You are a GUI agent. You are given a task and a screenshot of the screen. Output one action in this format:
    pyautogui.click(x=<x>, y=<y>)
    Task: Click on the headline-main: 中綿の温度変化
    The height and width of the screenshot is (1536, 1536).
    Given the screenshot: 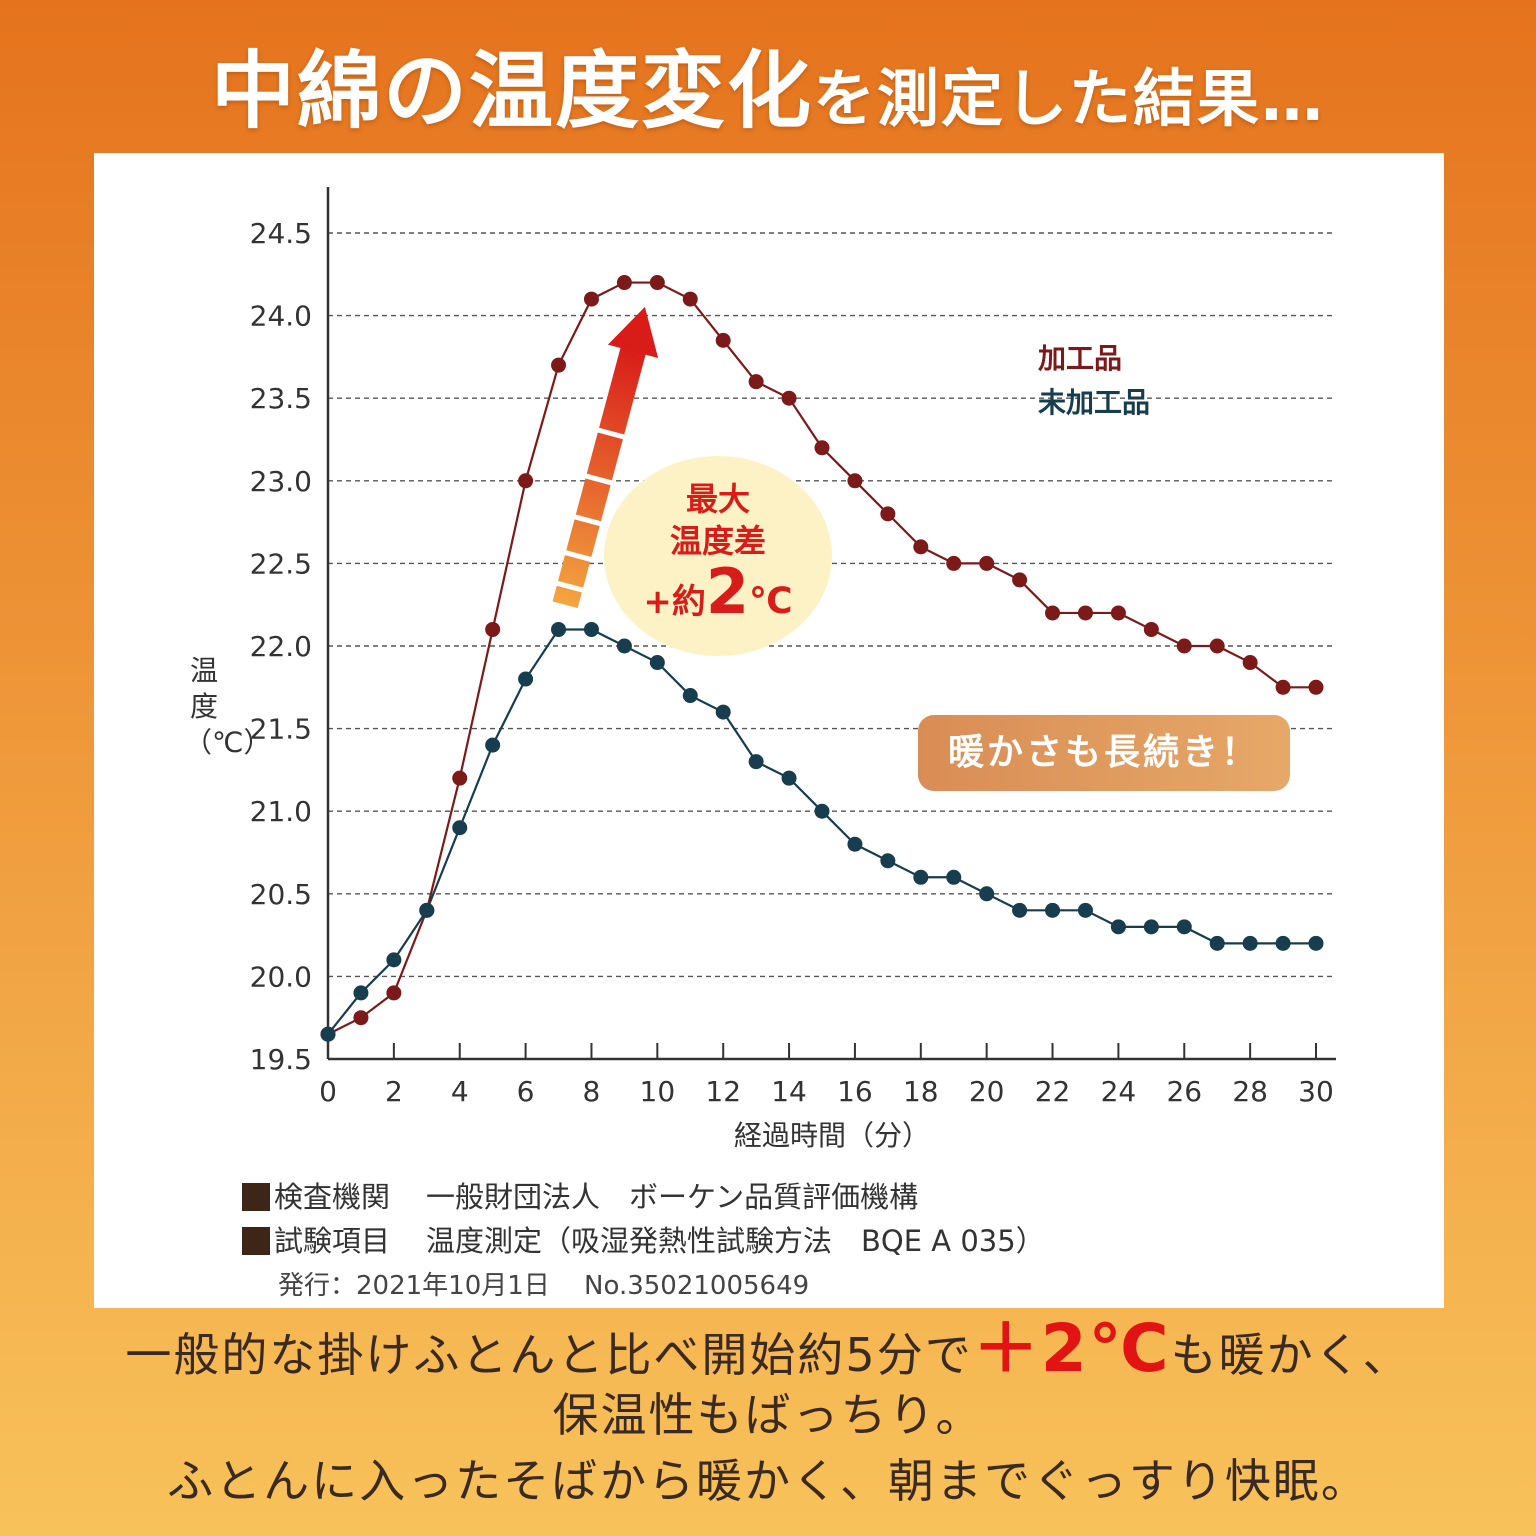 What is the action you would take?
    pyautogui.click(x=511, y=91)
    